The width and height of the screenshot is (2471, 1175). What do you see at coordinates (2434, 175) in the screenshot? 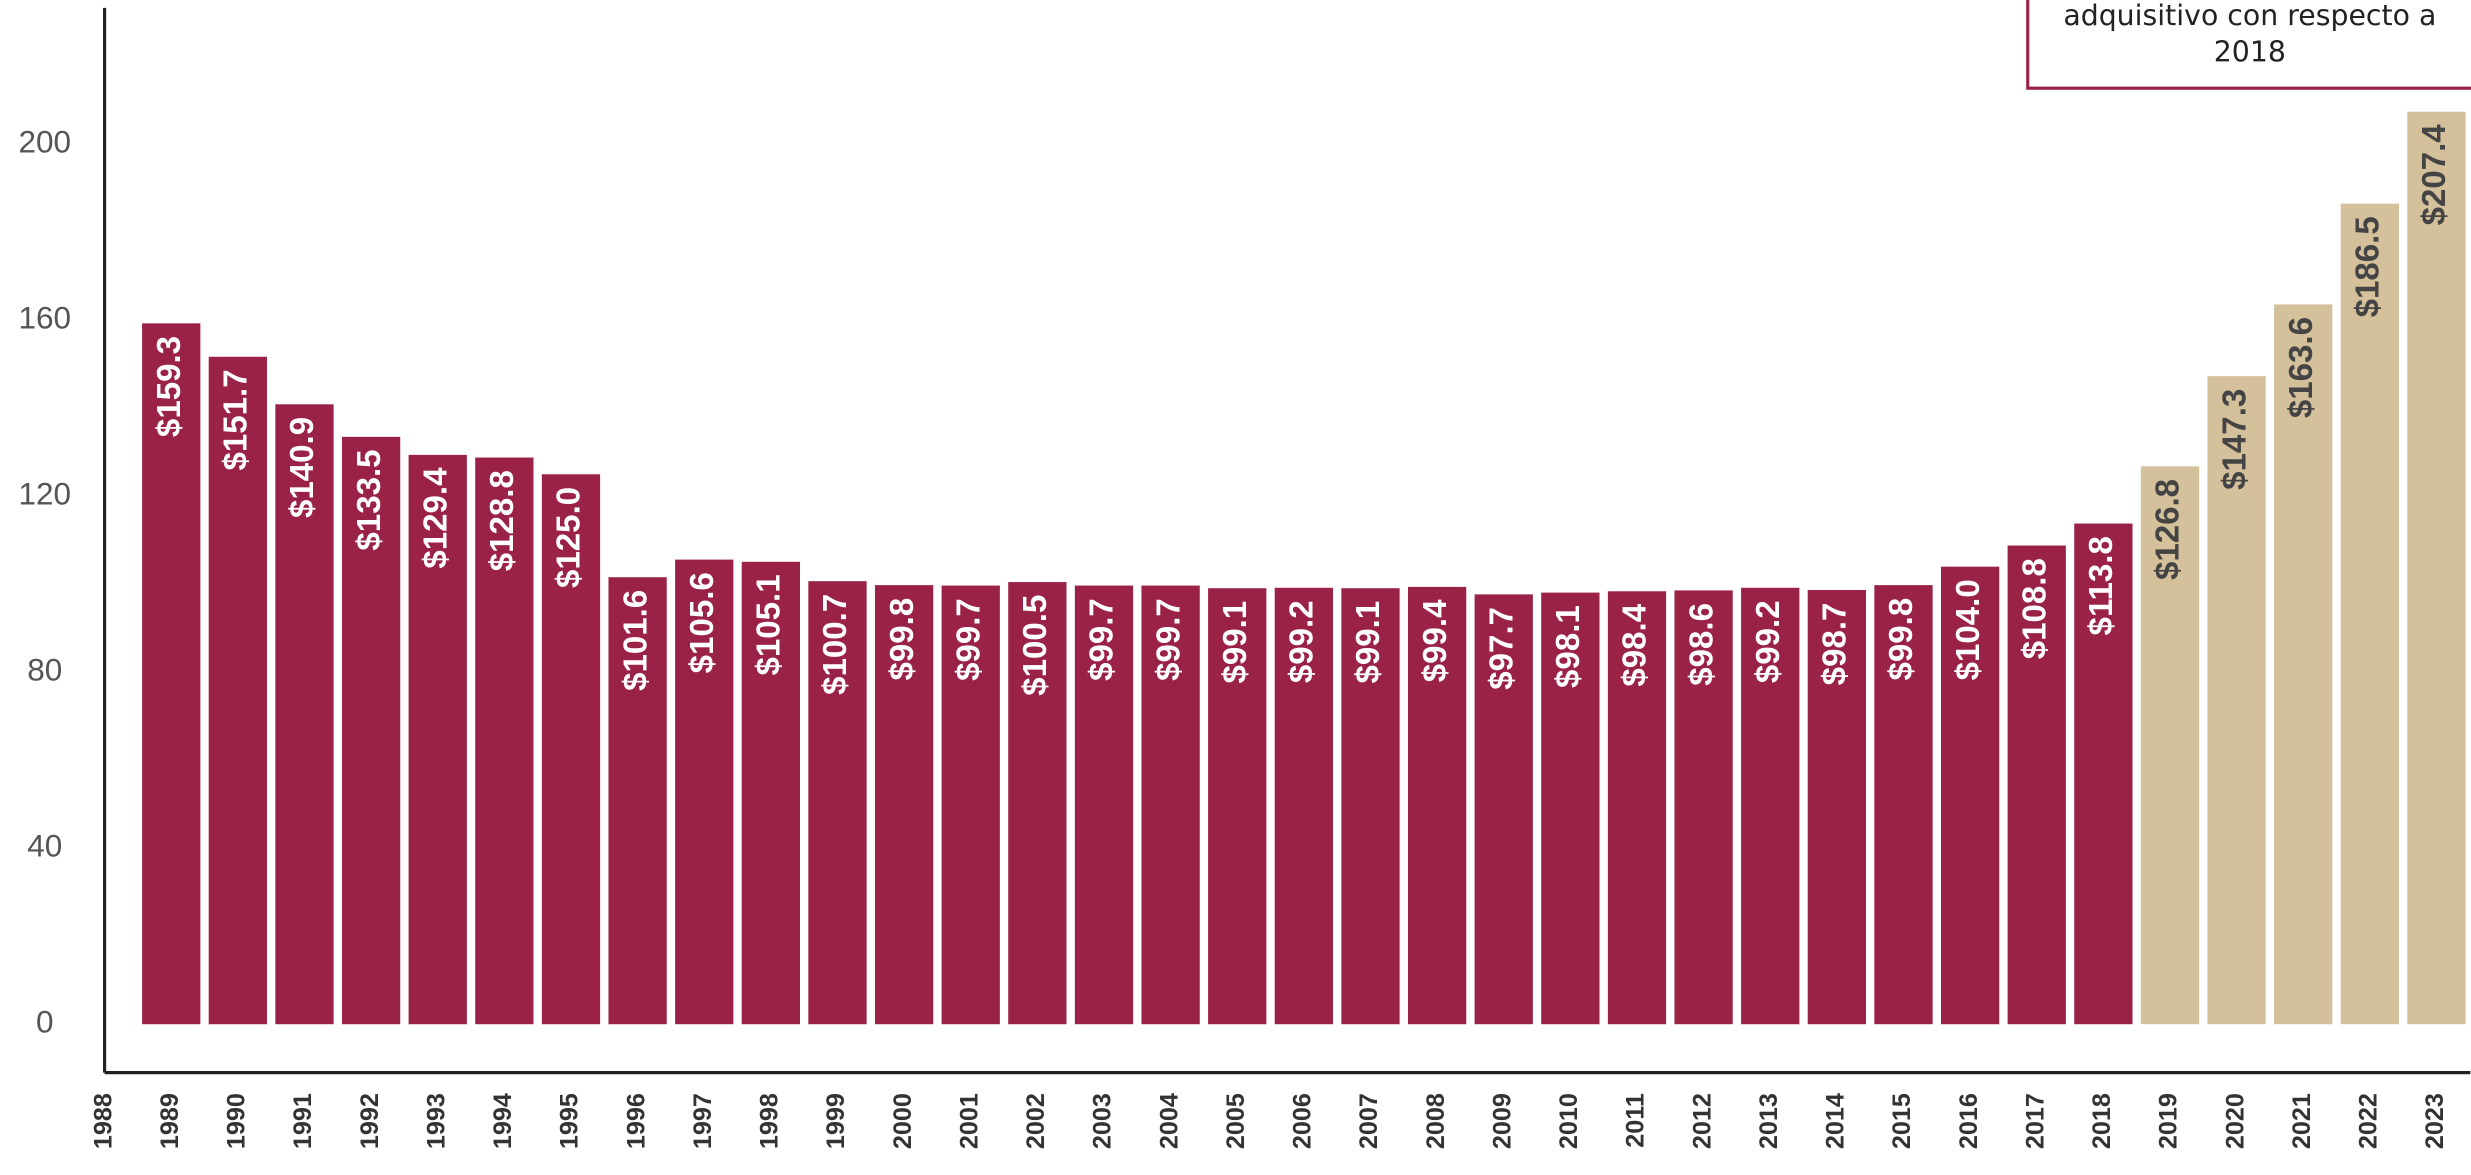
I see `value-label: $207.4` at bounding box center [2434, 175].